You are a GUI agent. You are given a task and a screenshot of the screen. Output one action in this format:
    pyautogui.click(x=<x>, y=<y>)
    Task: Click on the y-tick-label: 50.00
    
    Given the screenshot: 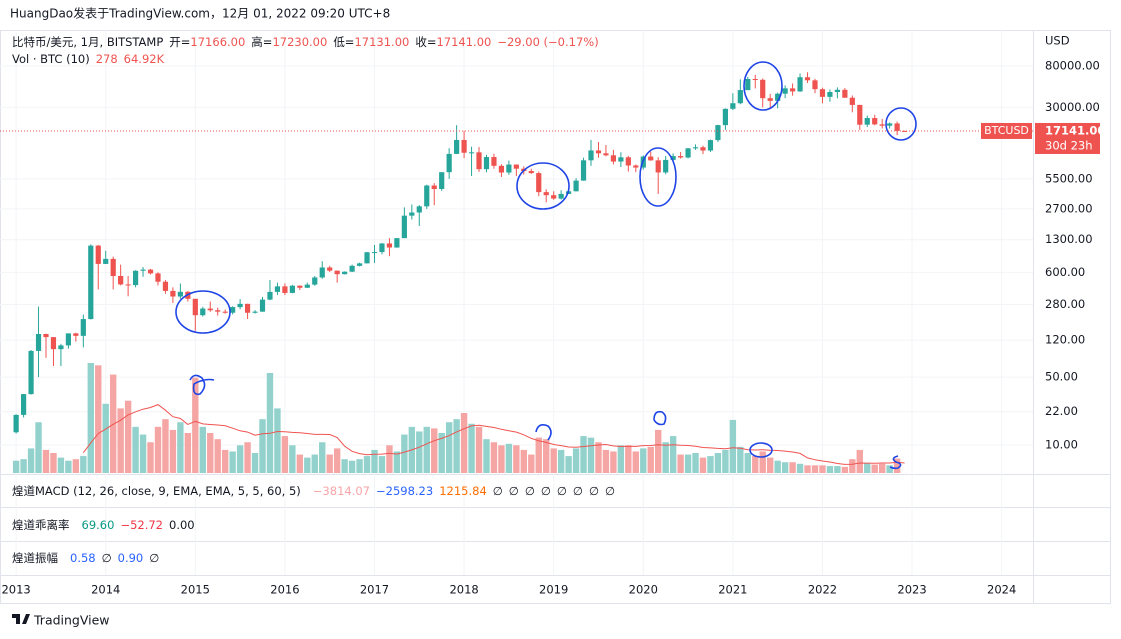 What is the action you would take?
    pyautogui.click(x=1061, y=377)
    